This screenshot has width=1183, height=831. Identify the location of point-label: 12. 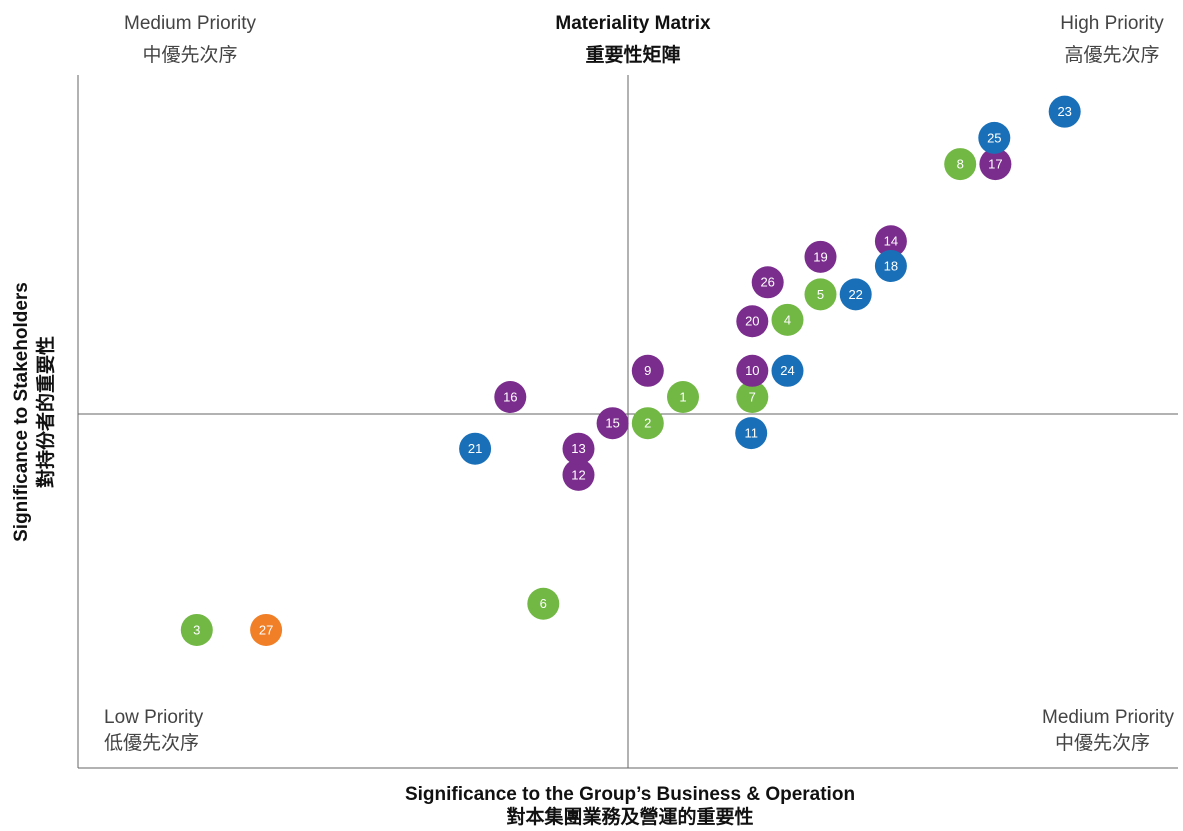
(578, 474).